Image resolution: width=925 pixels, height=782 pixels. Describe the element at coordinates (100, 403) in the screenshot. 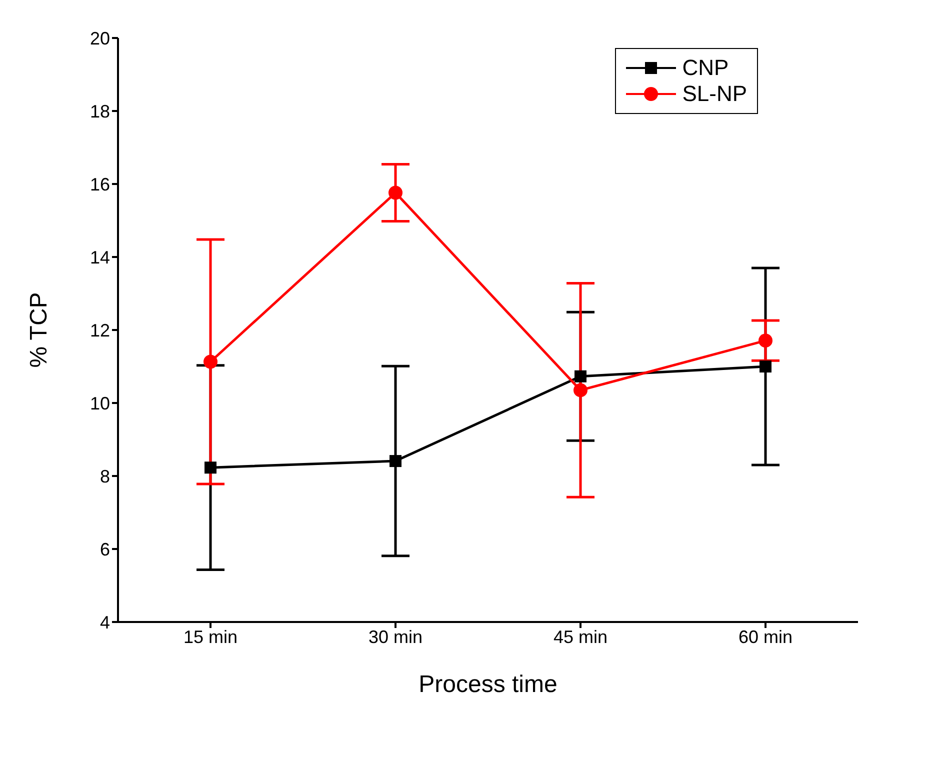

I see `y-tick-label: 10` at that location.